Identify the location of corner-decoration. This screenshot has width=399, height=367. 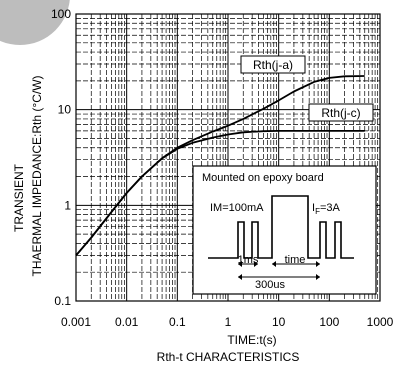
(35, 22).